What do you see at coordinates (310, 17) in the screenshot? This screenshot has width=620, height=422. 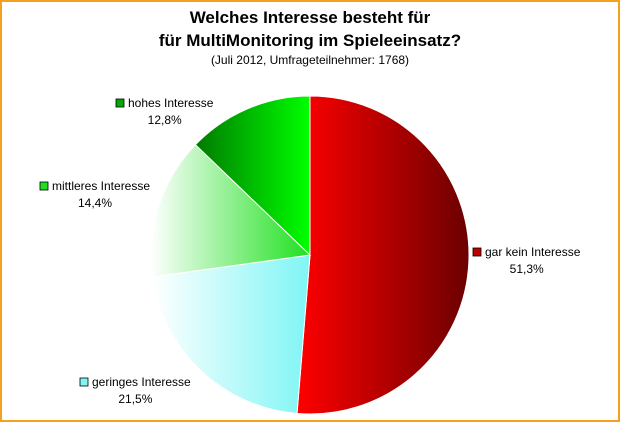 I see `chart-title-line-1: Welches Interesse besteht für` at bounding box center [310, 17].